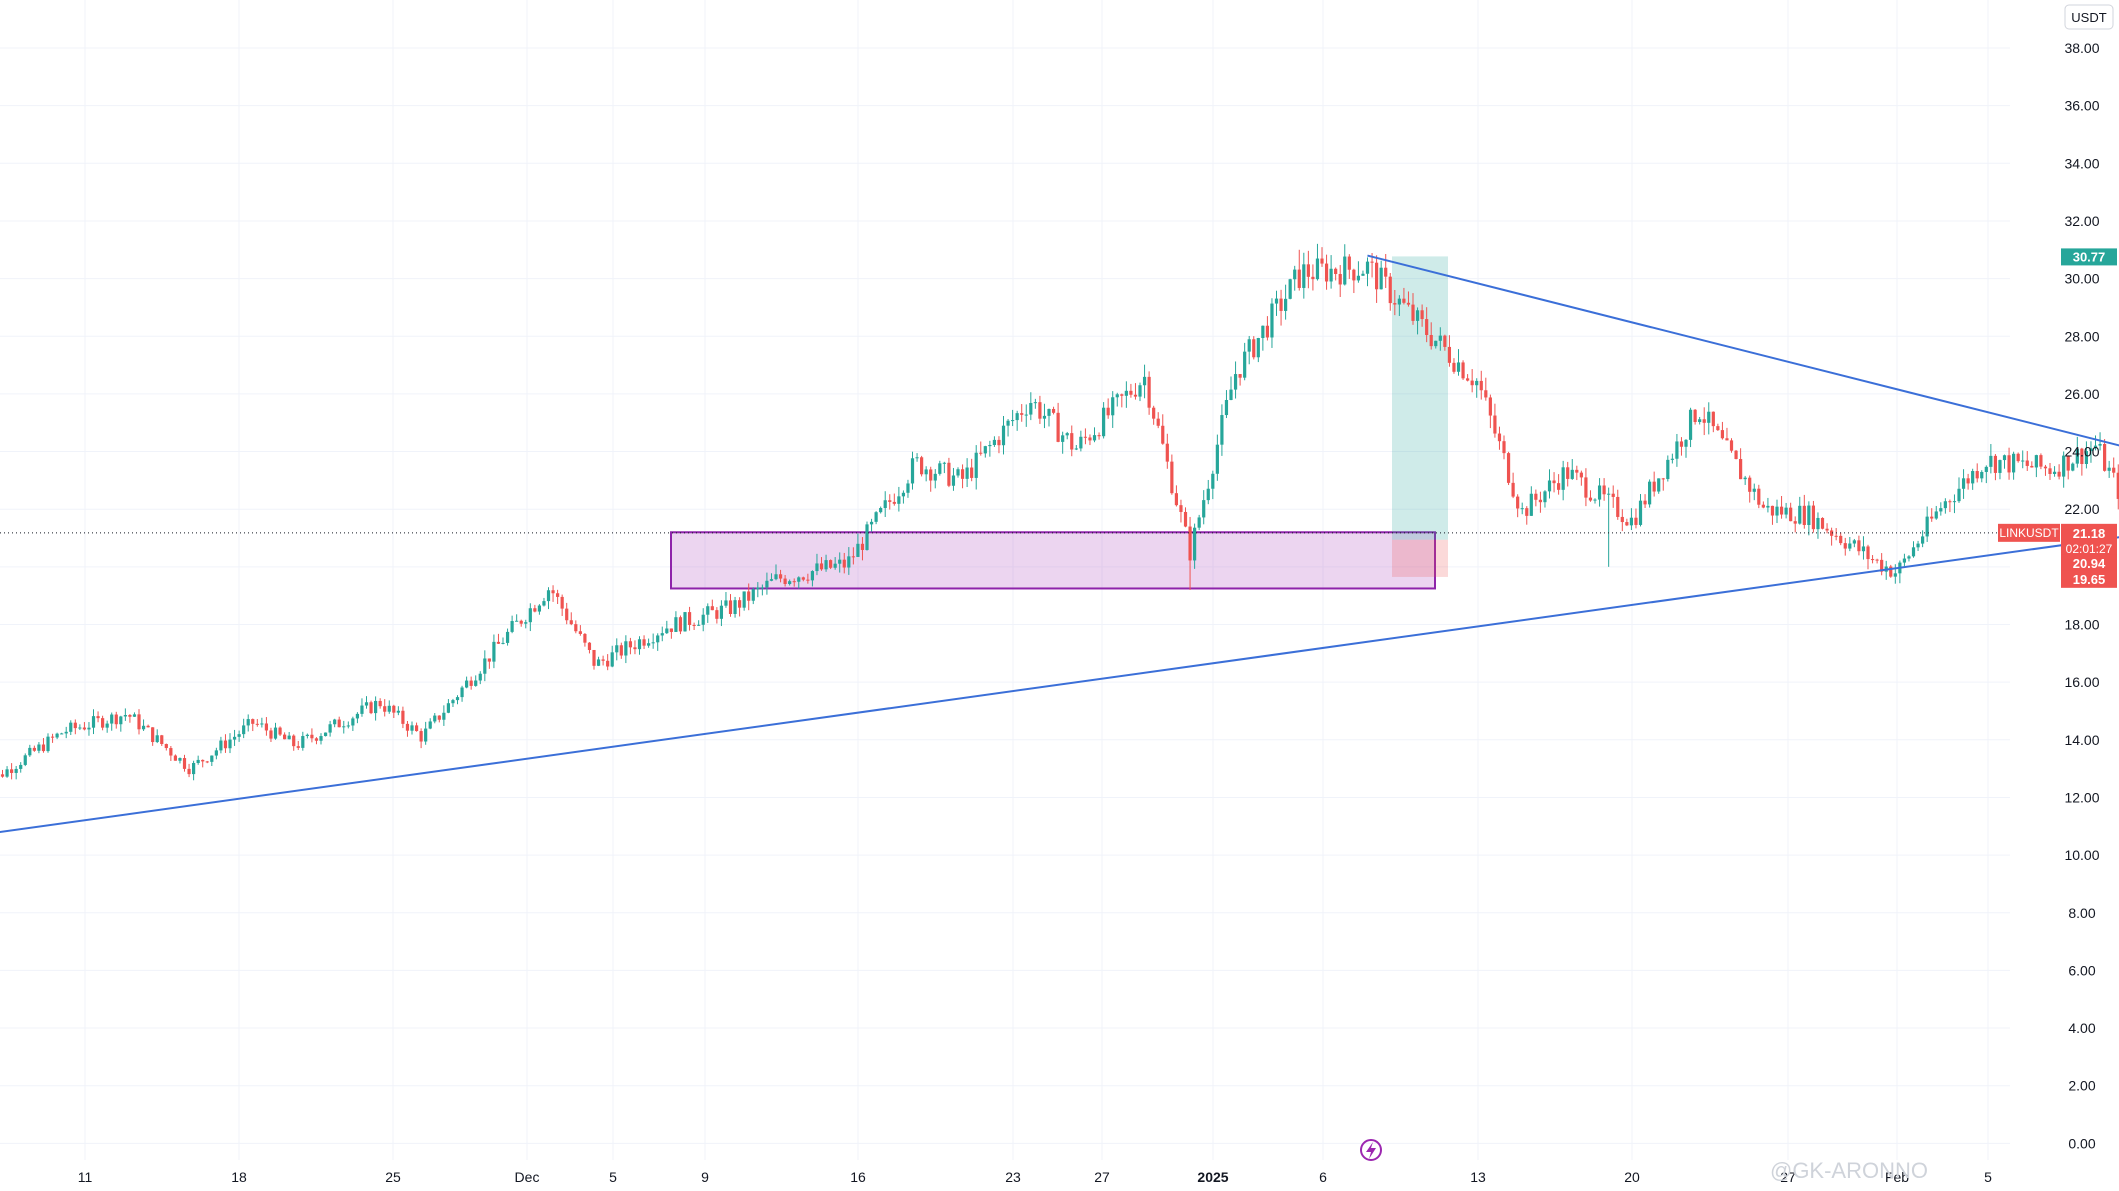 The height and width of the screenshot is (1191, 2119). What do you see at coordinates (1035, 1177) in the screenshot?
I see `time-axis: 11 18 25 Dec 5 9 16 23 27 2025 6 13 20 27 Feb 5` at bounding box center [1035, 1177].